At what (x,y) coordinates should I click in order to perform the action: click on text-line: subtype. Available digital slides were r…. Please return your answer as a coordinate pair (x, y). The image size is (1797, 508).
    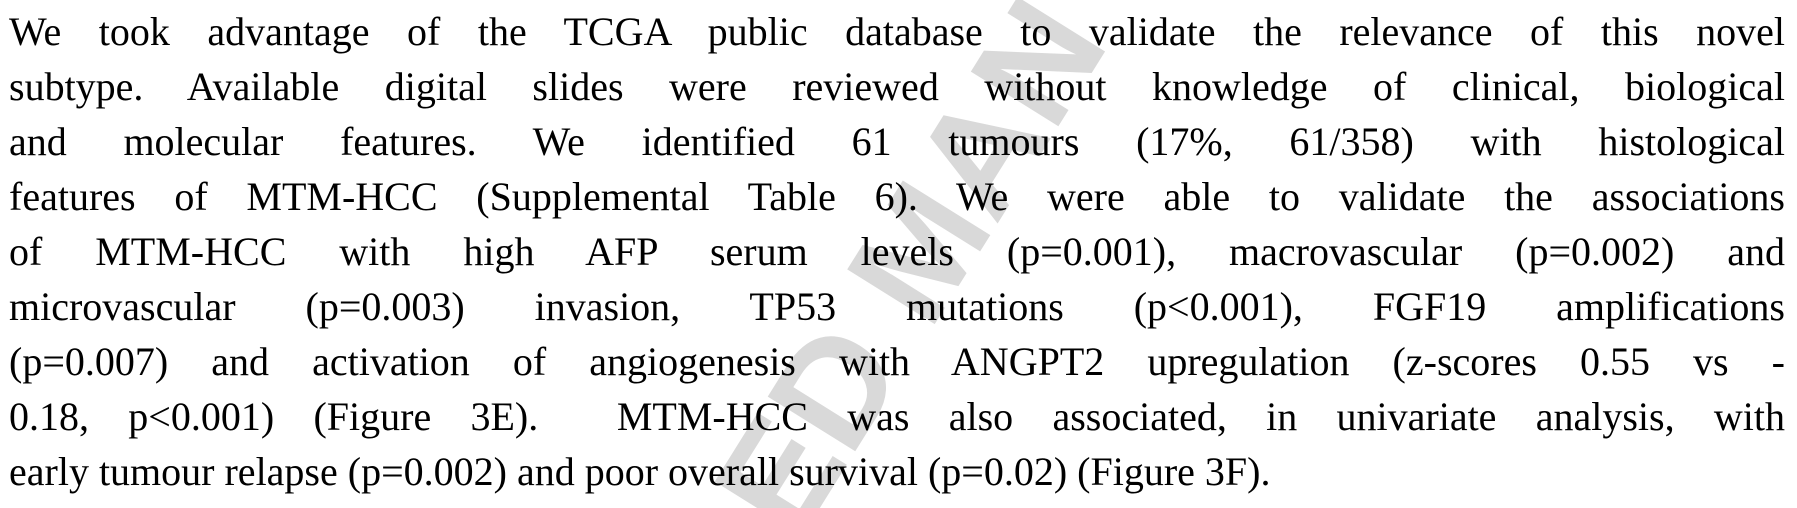
    Looking at the image, I should click on (897, 86).